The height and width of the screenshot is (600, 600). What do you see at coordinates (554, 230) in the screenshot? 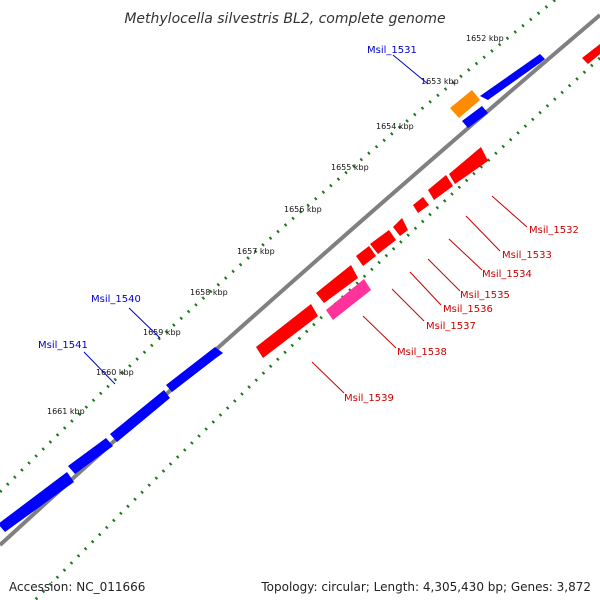
I see `gene-label-msil-1532: Msil_1532` at bounding box center [554, 230].